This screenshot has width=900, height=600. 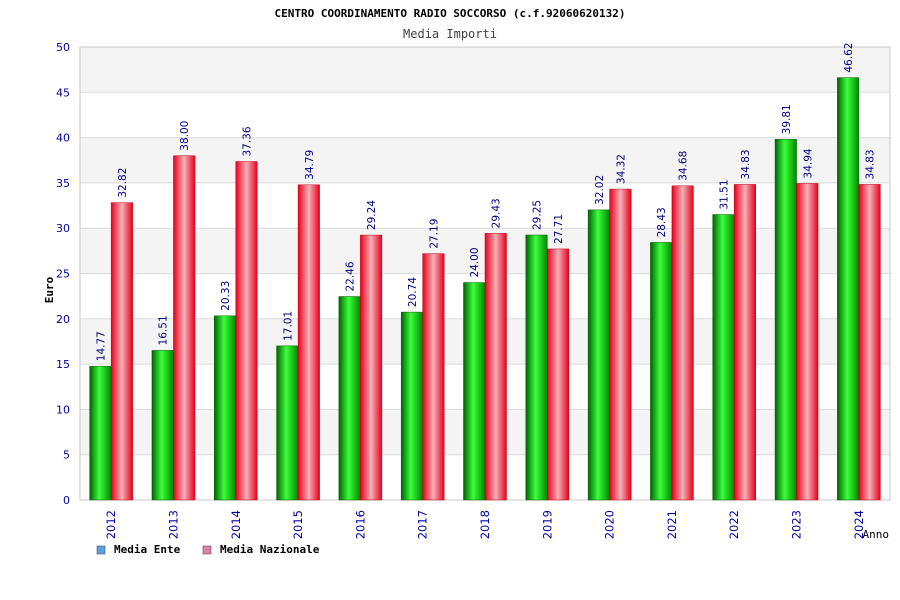 I want to click on data-label: 20.74, so click(x=413, y=292).